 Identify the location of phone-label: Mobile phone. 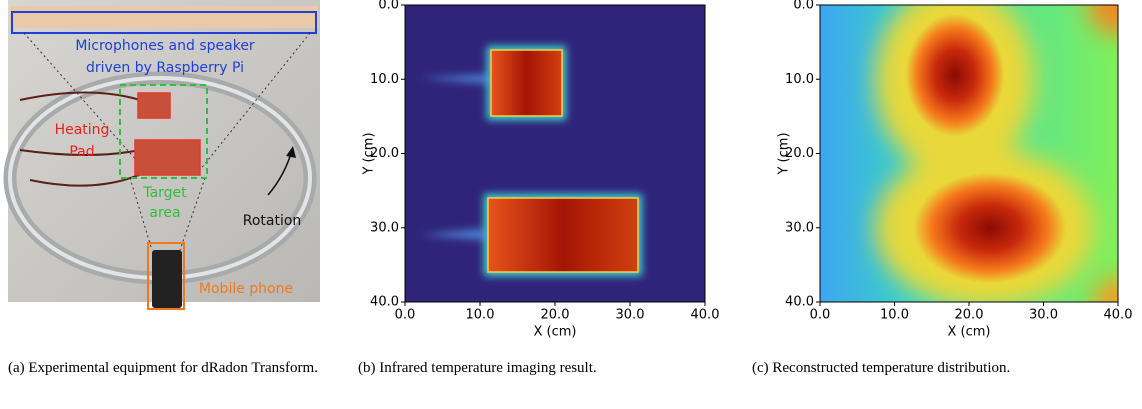
(246, 289).